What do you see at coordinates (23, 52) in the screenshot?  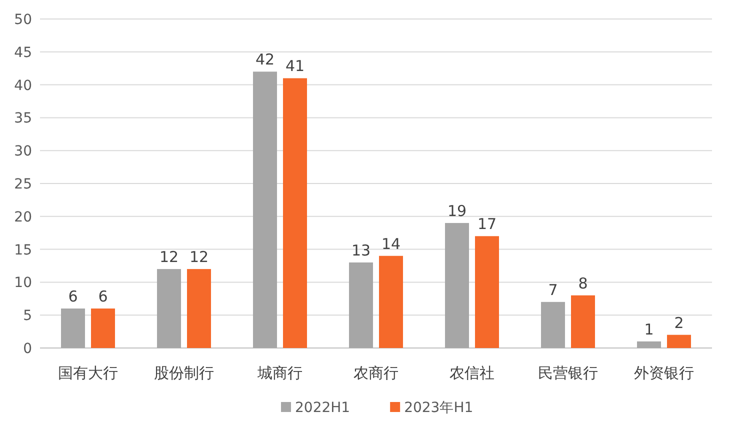 I see `y-tick-label: 45` at bounding box center [23, 52].